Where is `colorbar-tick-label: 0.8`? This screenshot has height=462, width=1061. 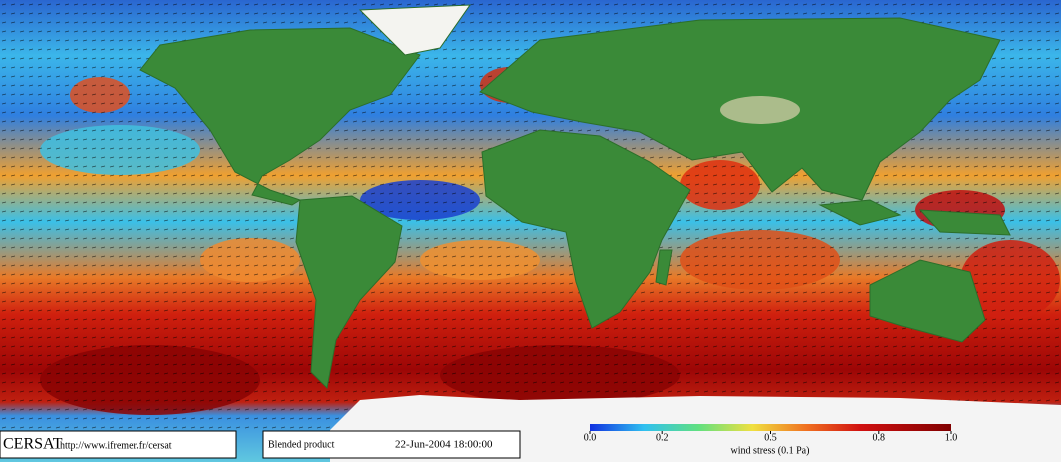 colorbar-tick-label: 0.8 is located at coordinates (879, 437).